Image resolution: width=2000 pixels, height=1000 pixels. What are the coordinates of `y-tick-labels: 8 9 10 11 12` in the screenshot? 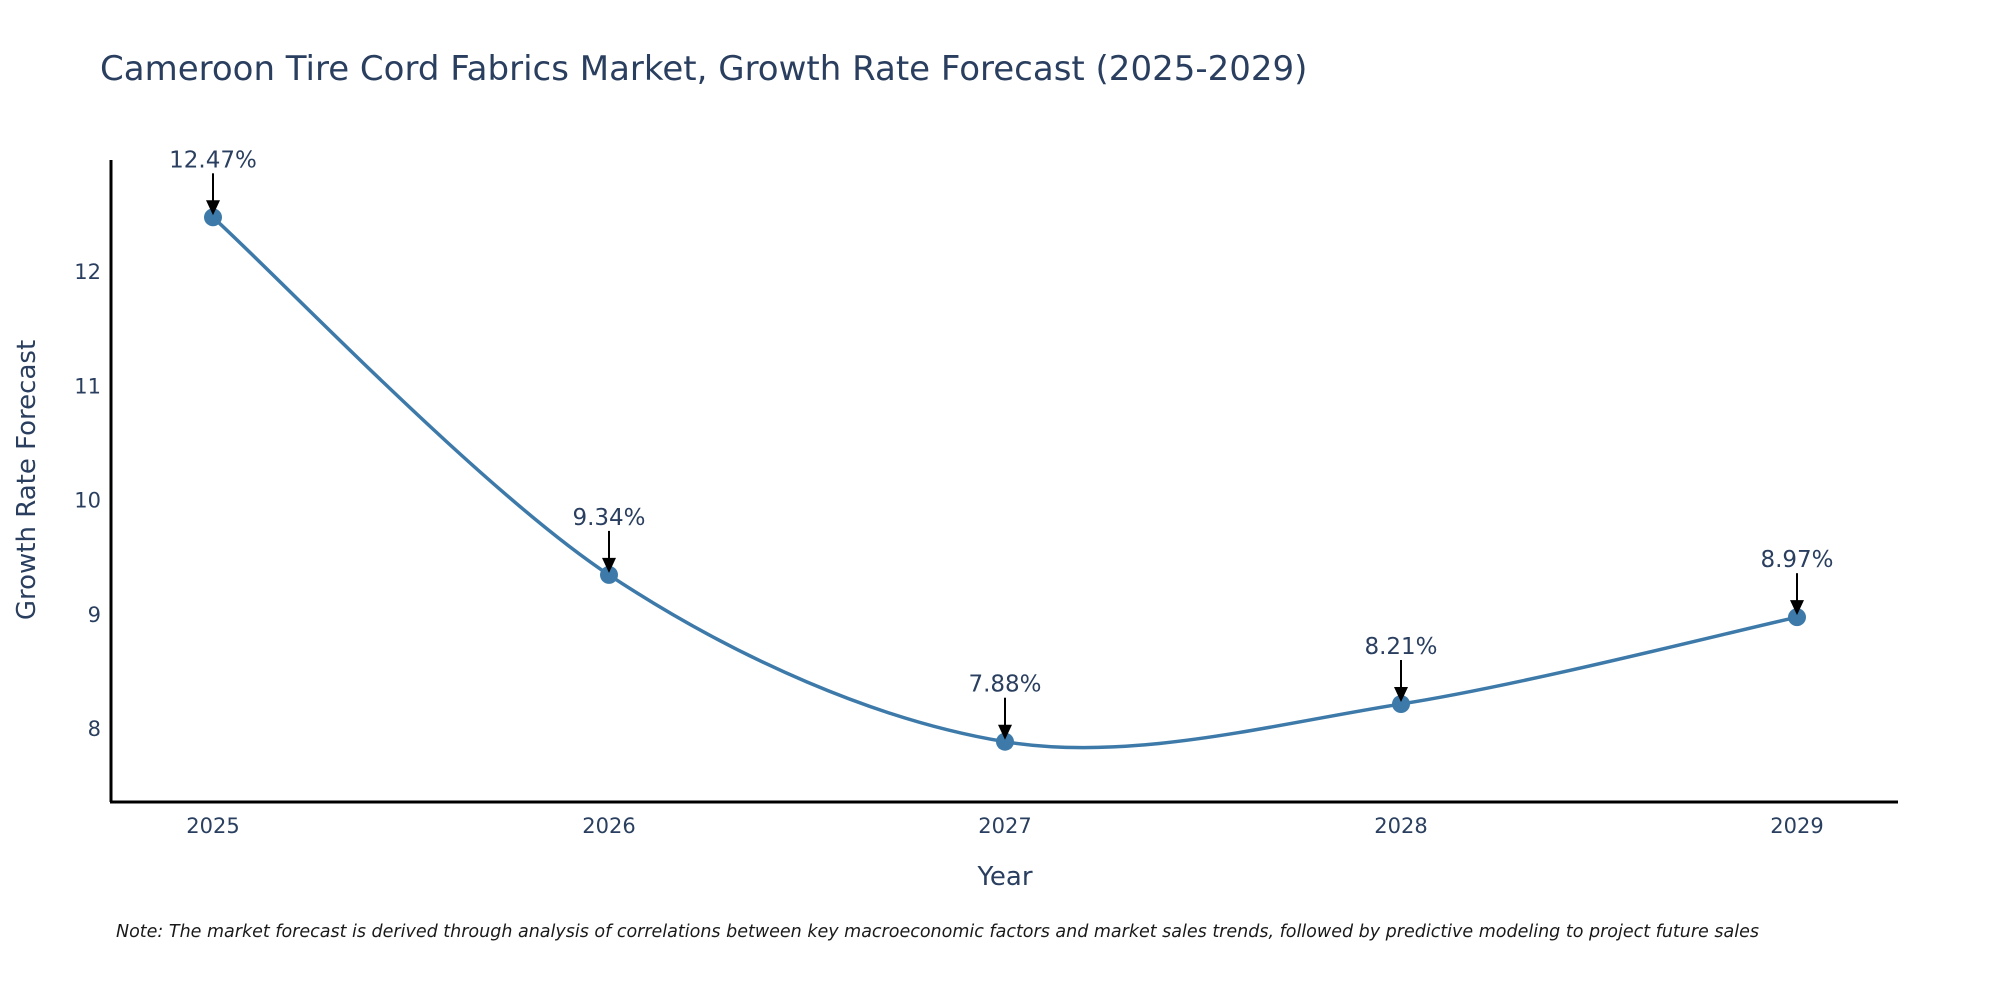 It's located at (87, 500).